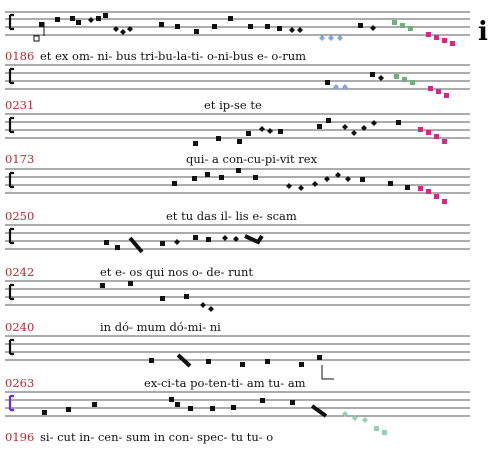  I want to click on row-8-id: 0196, so click(19, 437).